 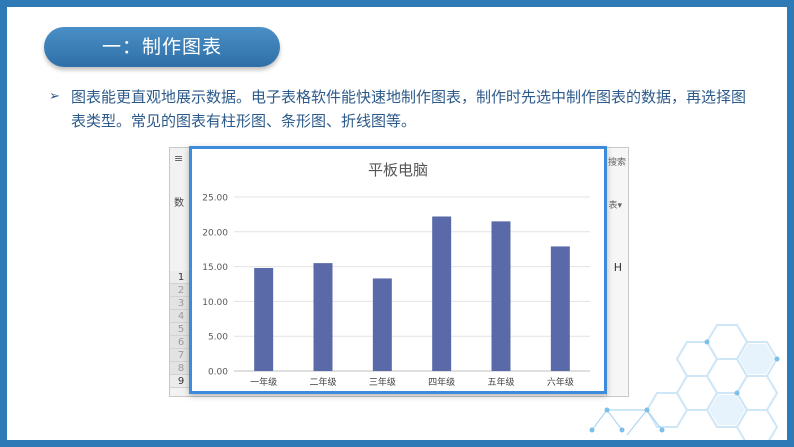 What do you see at coordinates (181, 277) in the screenshot?
I see `row-number: 1` at bounding box center [181, 277].